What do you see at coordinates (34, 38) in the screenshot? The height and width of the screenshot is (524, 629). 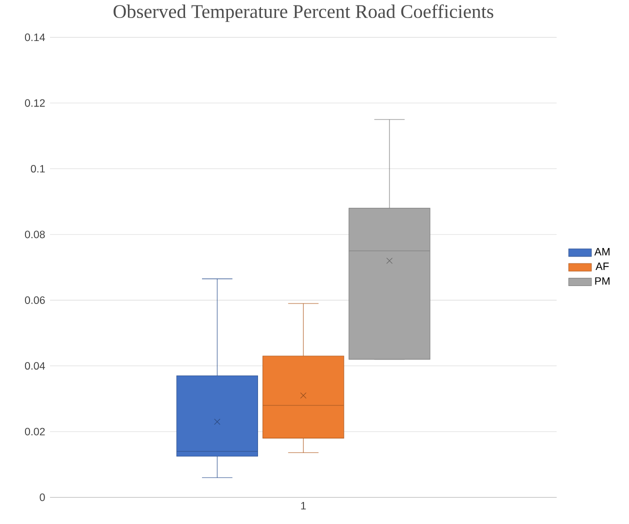 I see `y-tick-label: 0.14` at bounding box center [34, 38].